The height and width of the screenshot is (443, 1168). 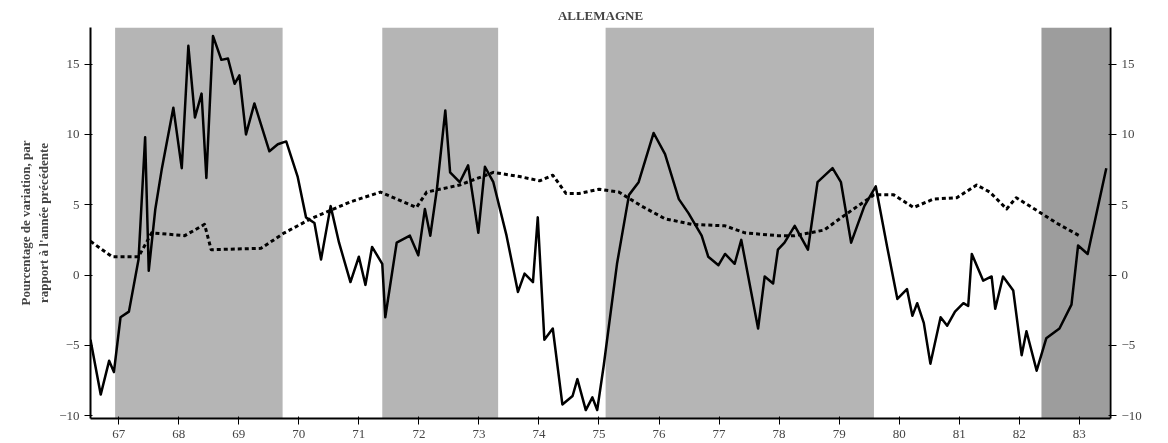 What do you see at coordinates (1131, 415) in the screenshot?
I see `y2-tick-label: −10` at bounding box center [1131, 415].